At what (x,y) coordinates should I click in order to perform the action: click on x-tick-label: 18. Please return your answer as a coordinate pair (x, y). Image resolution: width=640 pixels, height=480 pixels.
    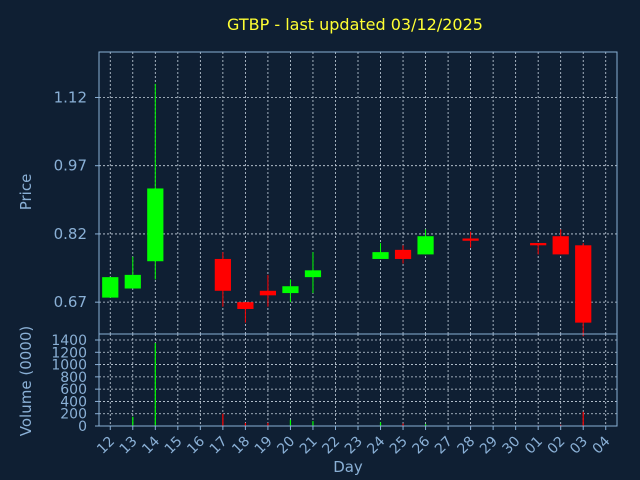
    Looking at the image, I should click on (241, 446).